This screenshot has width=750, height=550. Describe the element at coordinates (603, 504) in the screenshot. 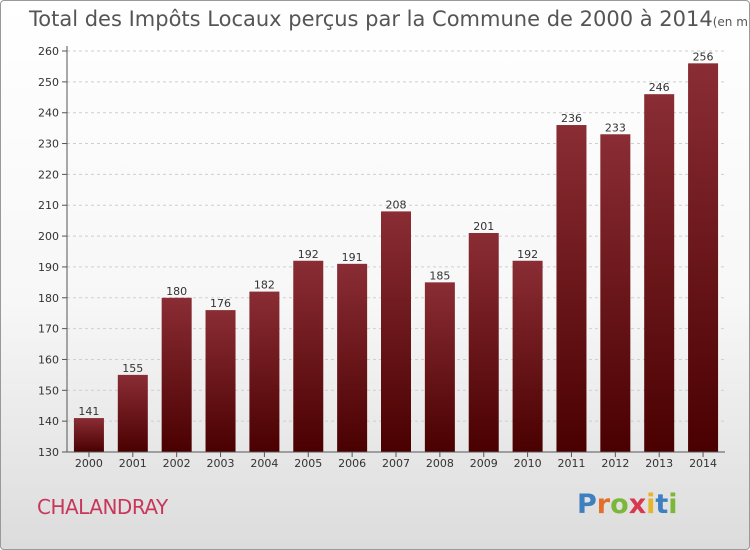

I see `logo-letter: r` at that location.